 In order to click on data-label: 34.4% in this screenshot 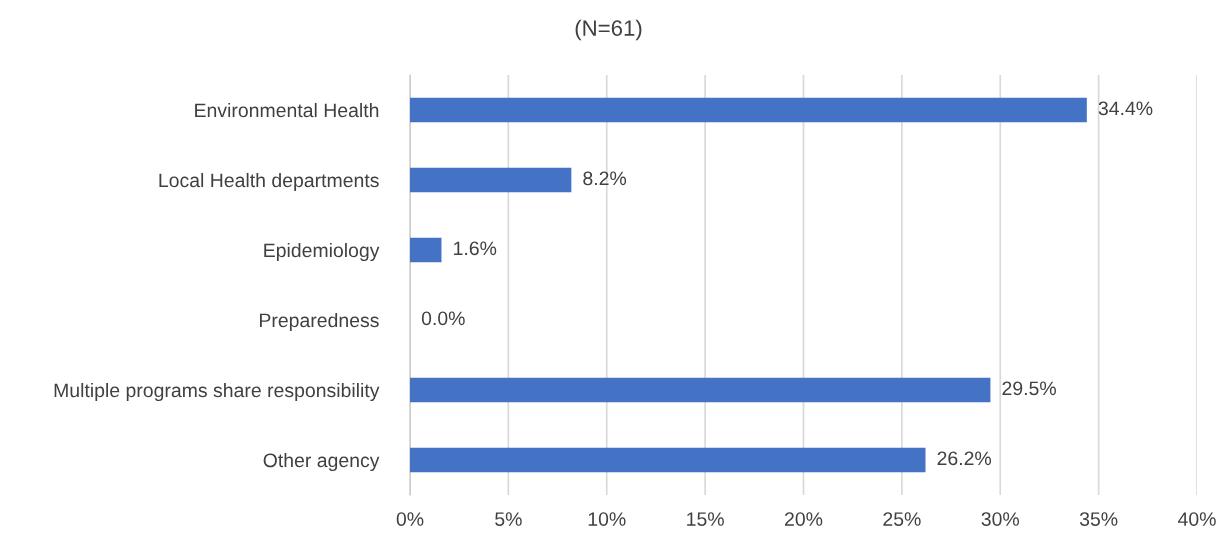, I will do `click(1125, 108)`.